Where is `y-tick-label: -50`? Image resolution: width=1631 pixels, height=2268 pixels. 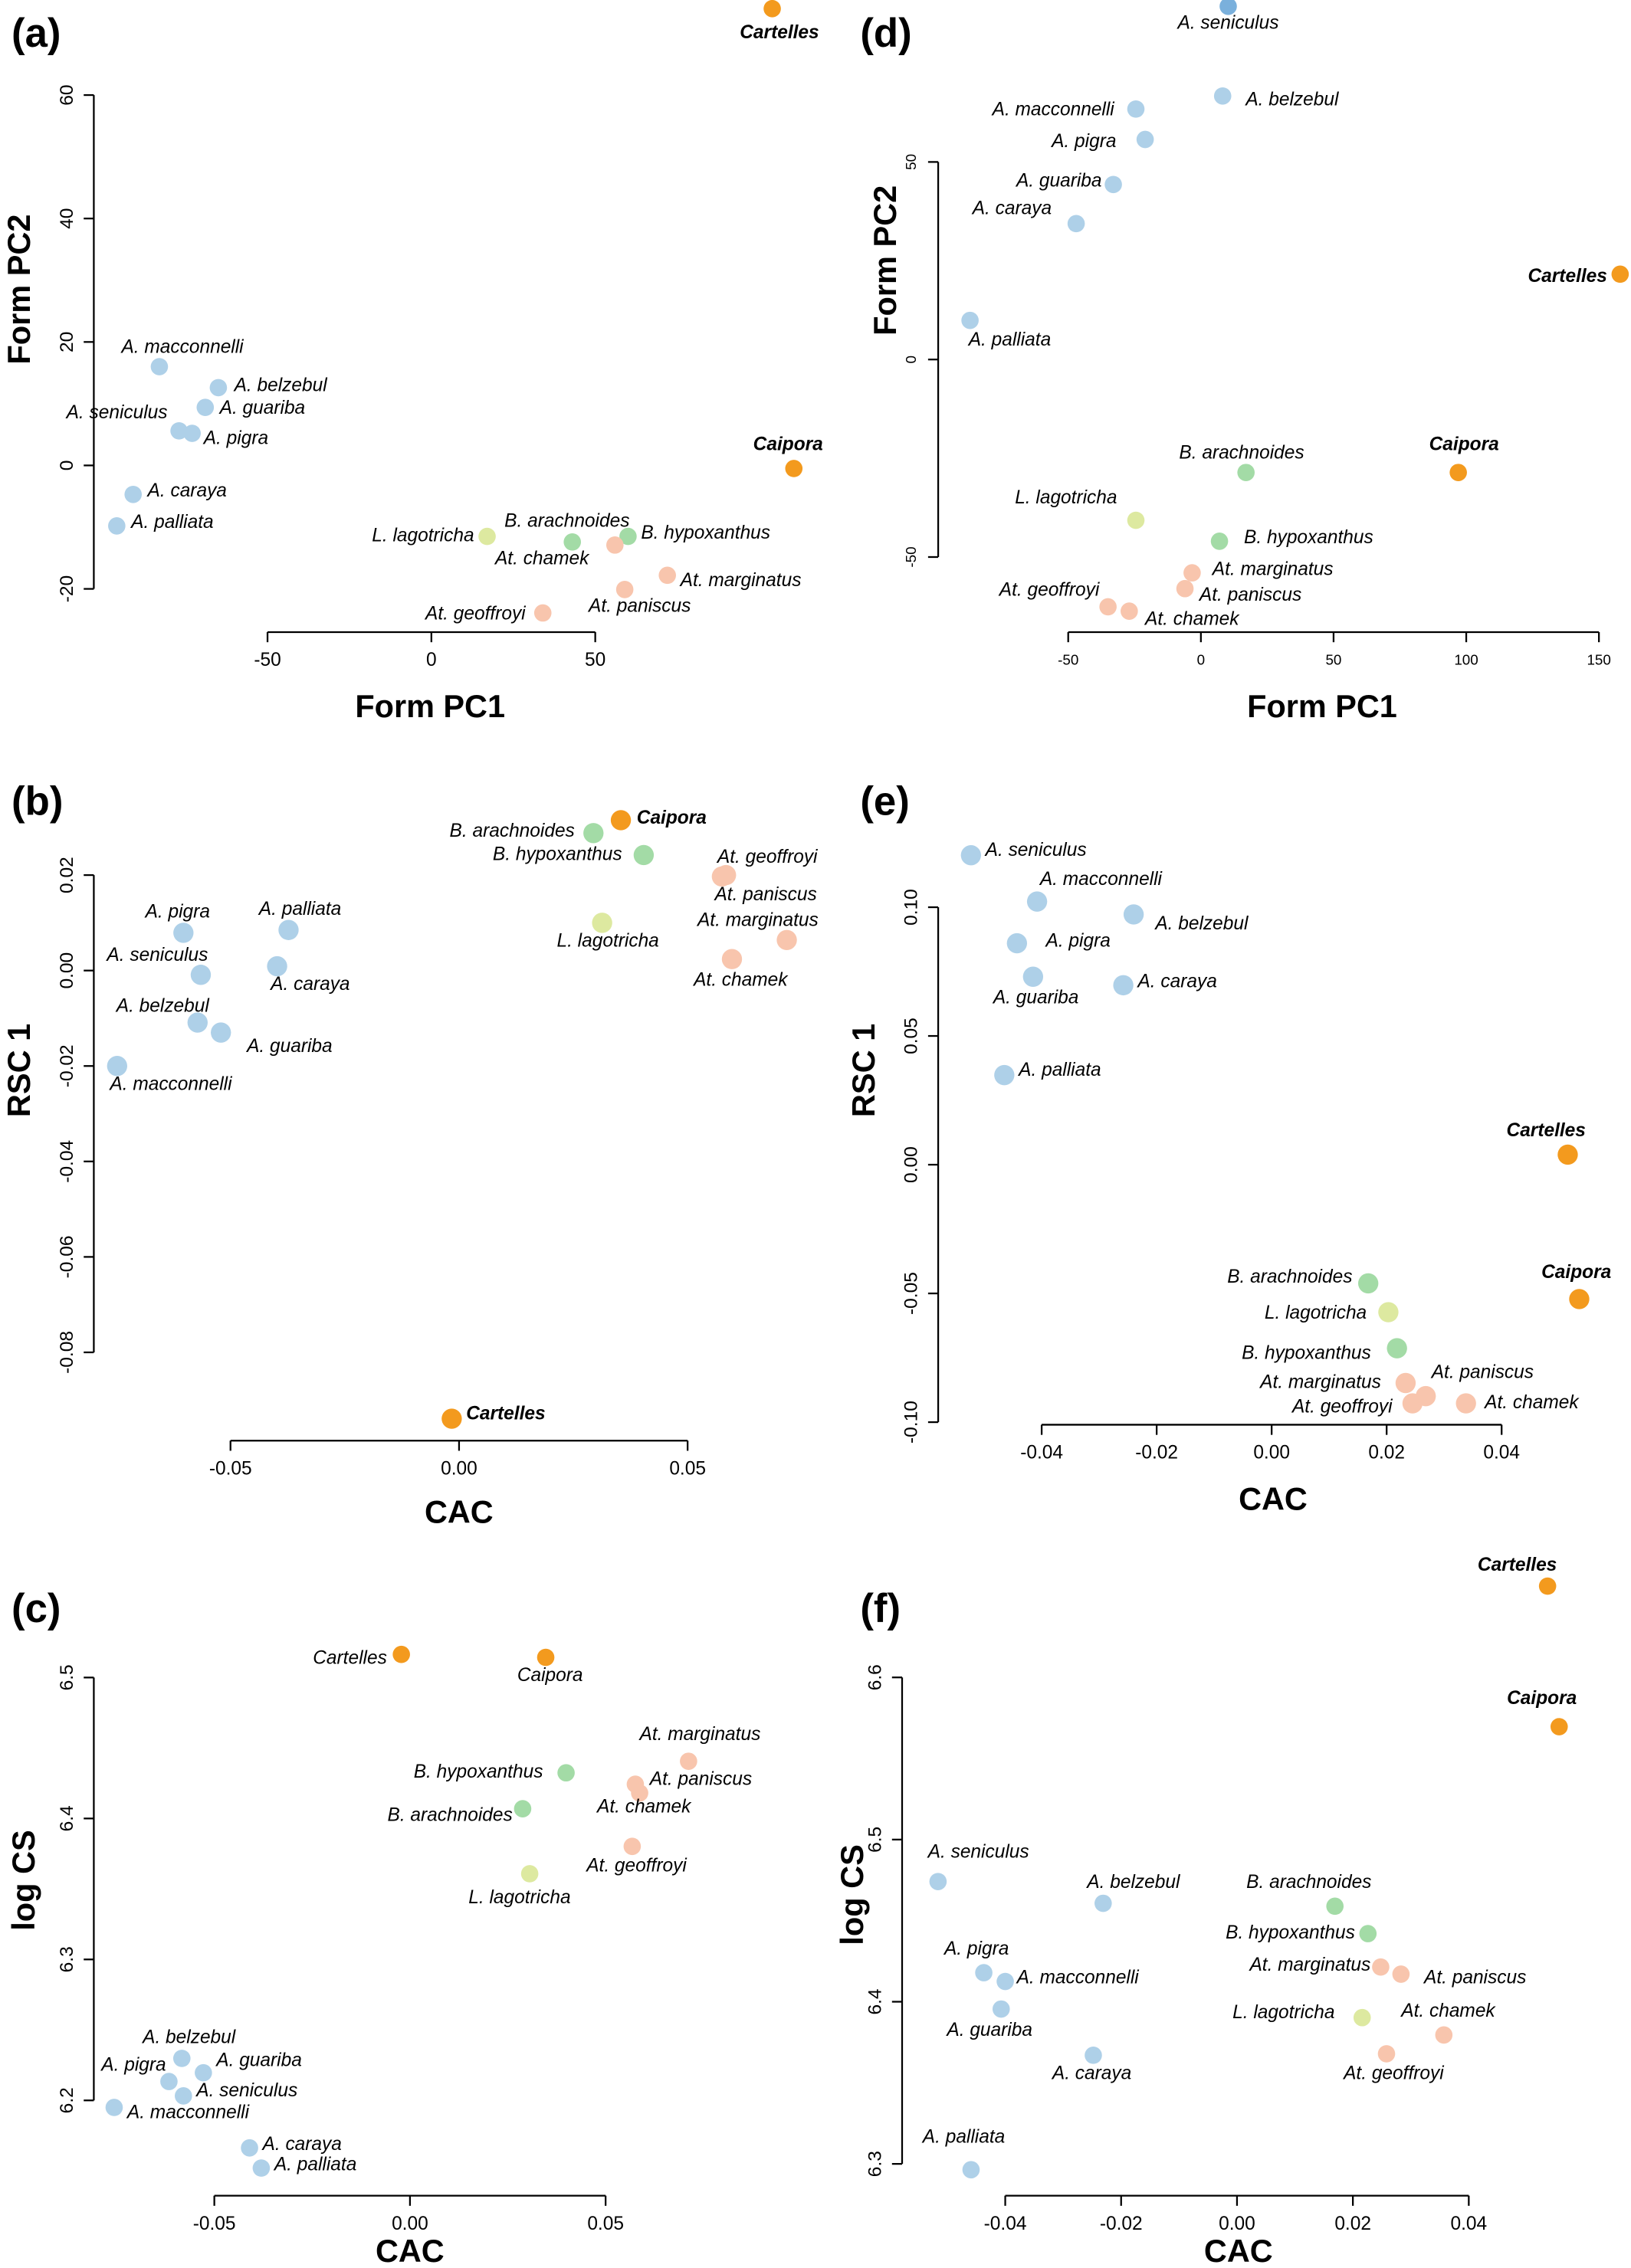 y-tick-label: -50 is located at coordinates (911, 556).